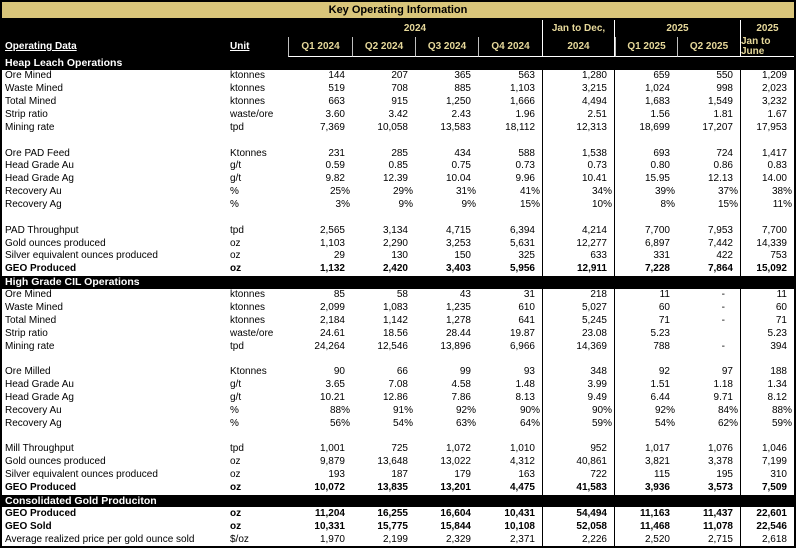 The height and width of the screenshot is (548, 796). Describe the element at coordinates (526, 307) in the screenshot. I see `cell-value: 610` at that location.